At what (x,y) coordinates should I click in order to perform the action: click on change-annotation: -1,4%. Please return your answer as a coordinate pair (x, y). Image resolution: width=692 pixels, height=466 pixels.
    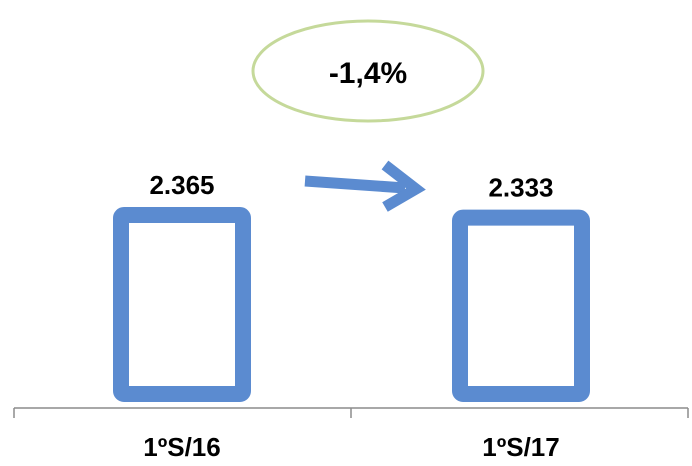
    Looking at the image, I should click on (368, 73).